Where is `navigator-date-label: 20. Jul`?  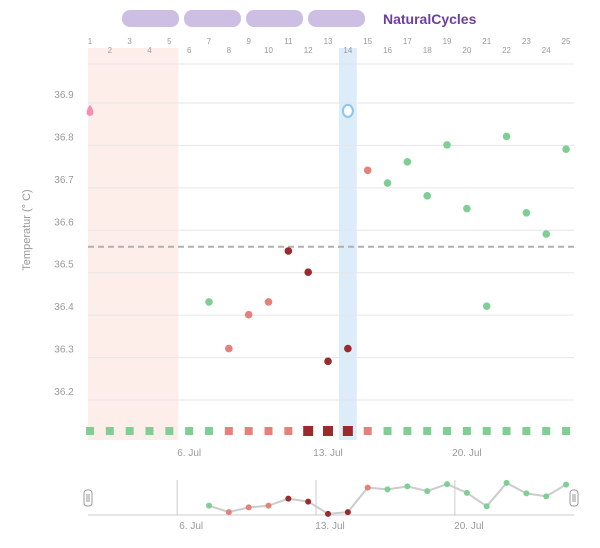 navigator-date-label: 20. Jul is located at coordinates (468, 526).